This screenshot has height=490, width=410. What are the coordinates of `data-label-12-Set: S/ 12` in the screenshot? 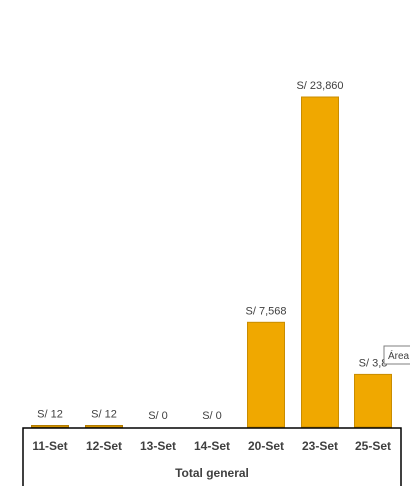 It's located at (104, 415).